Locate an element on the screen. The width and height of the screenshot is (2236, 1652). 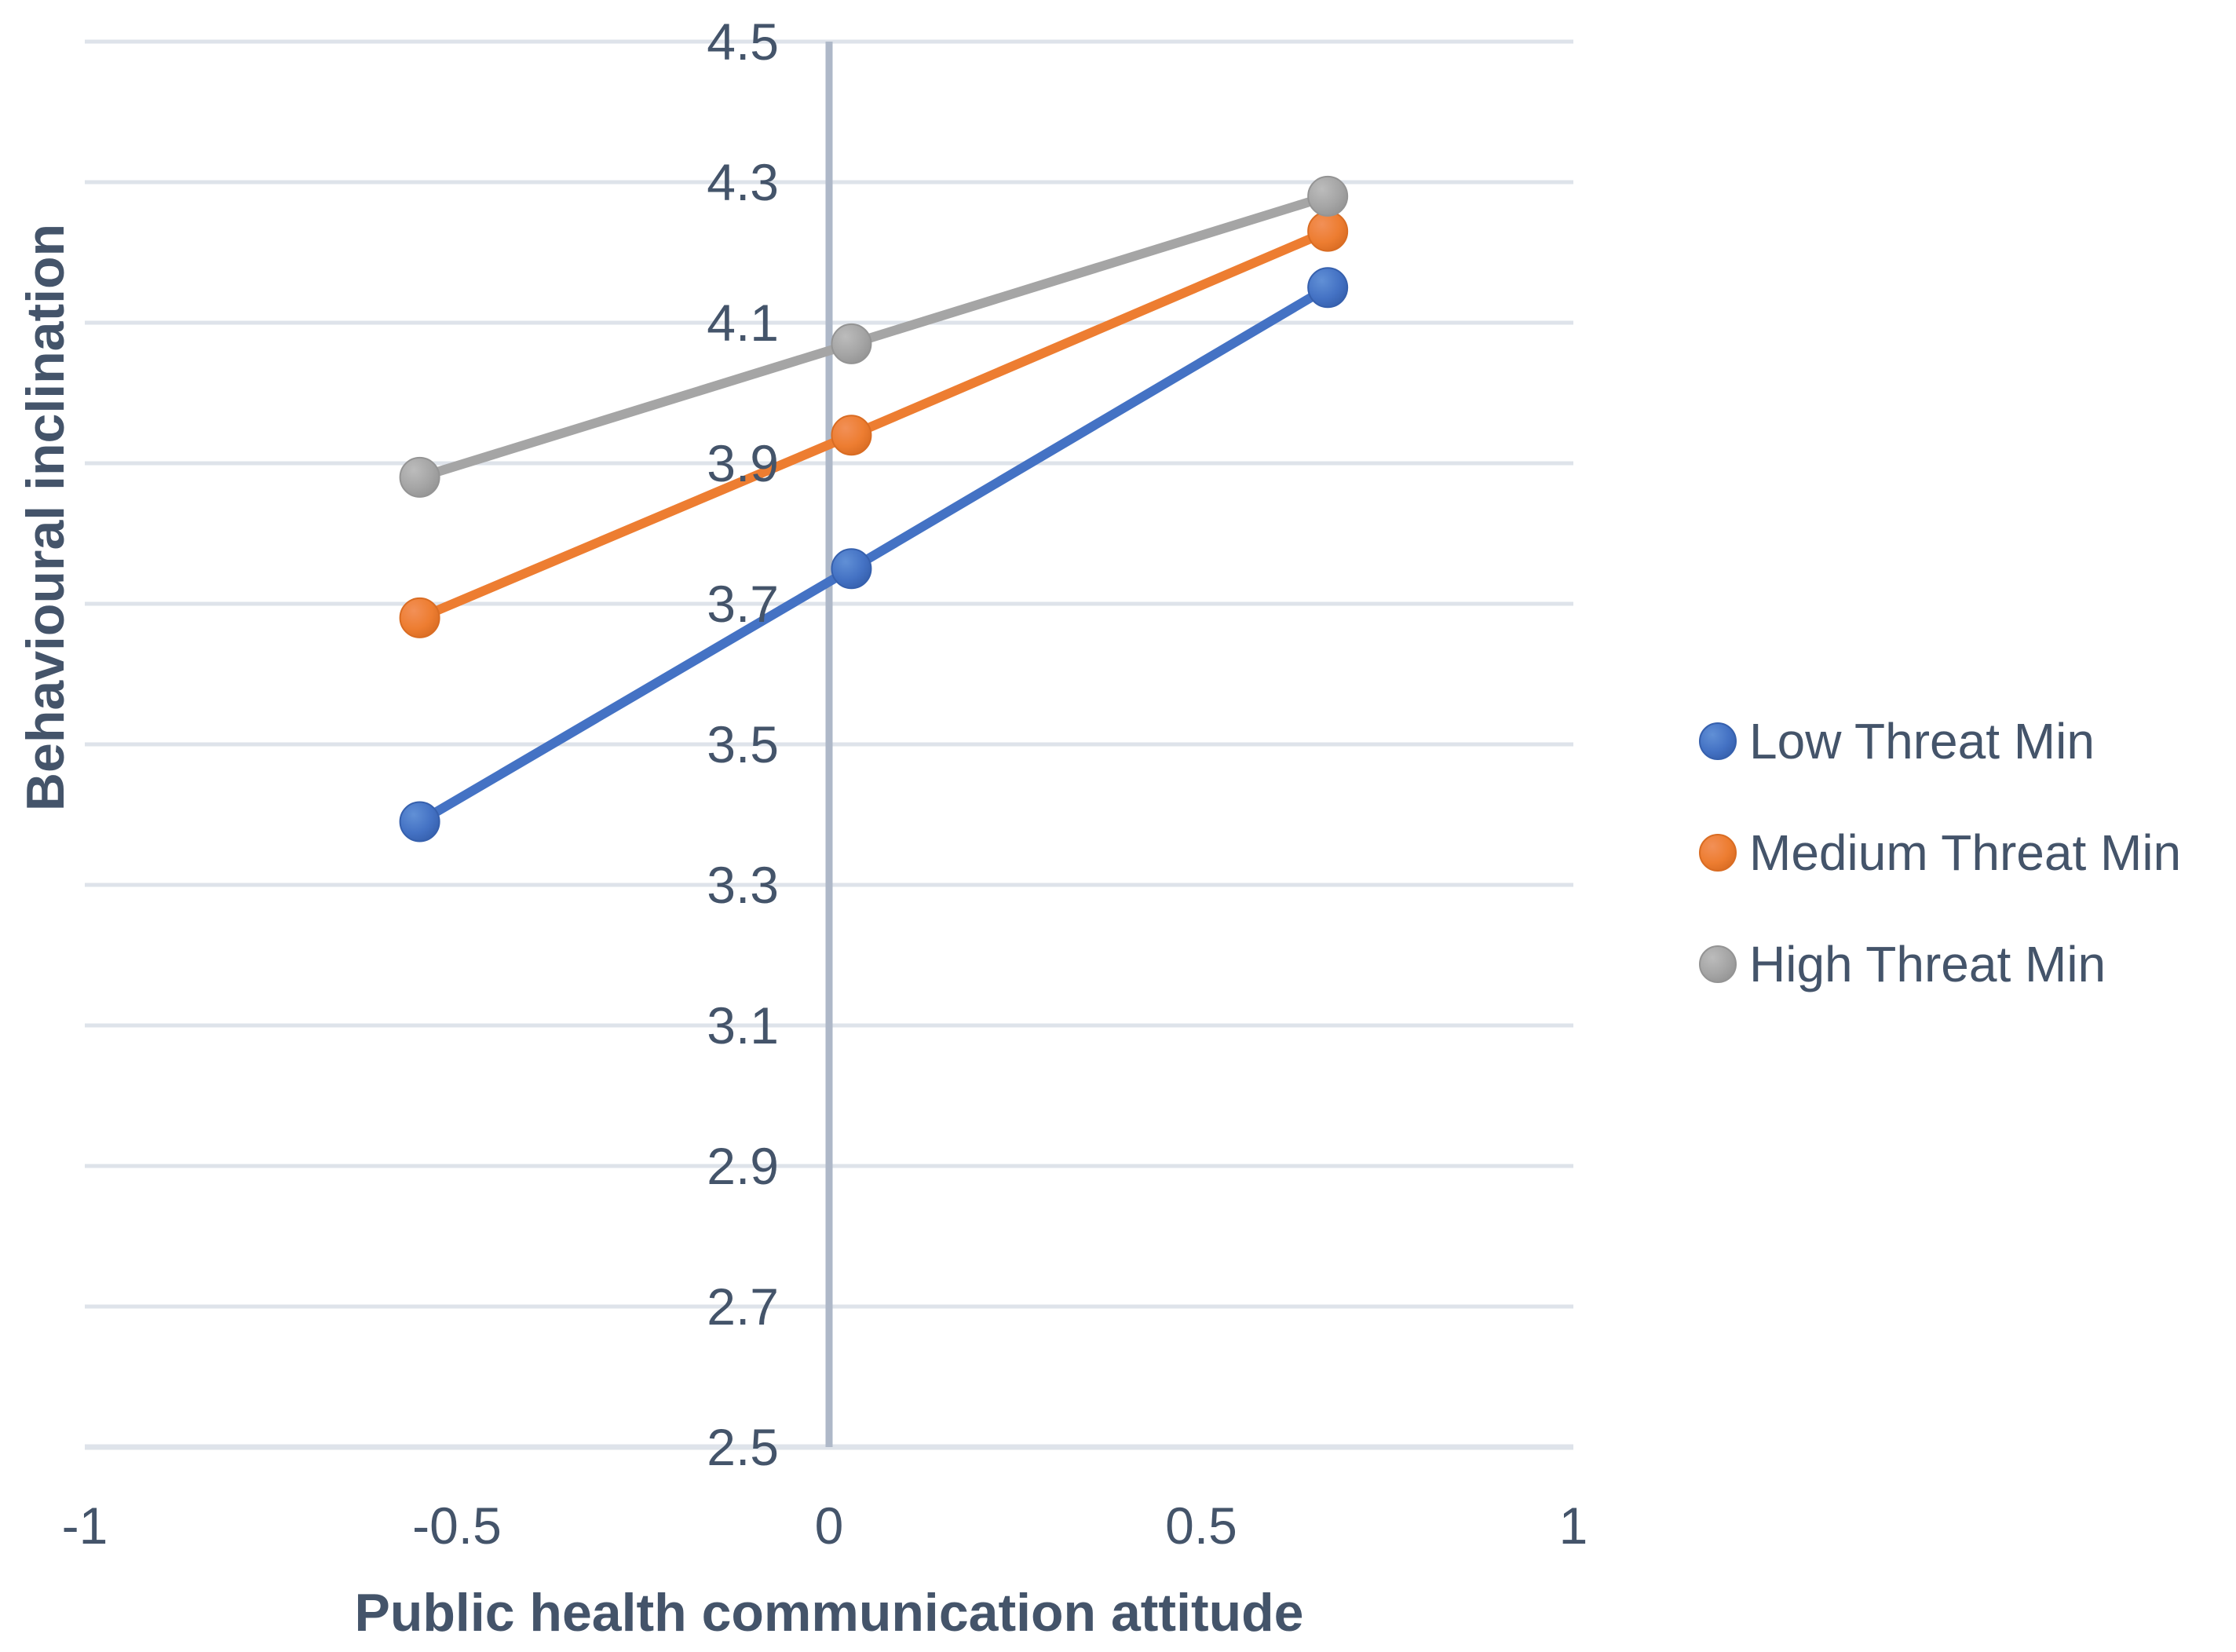
x-tick-label: -0.5 is located at coordinates (457, 1526).